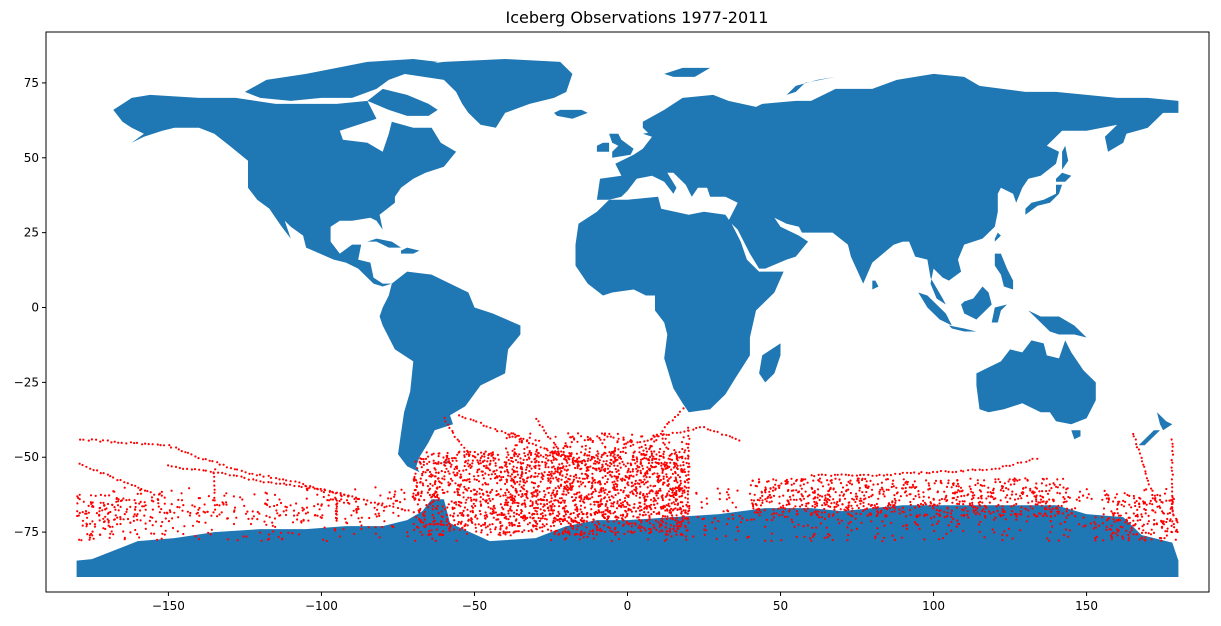 The width and height of the screenshot is (1221, 626). Describe the element at coordinates (1057, 324) in the screenshot. I see `land-new-guinea` at that location.